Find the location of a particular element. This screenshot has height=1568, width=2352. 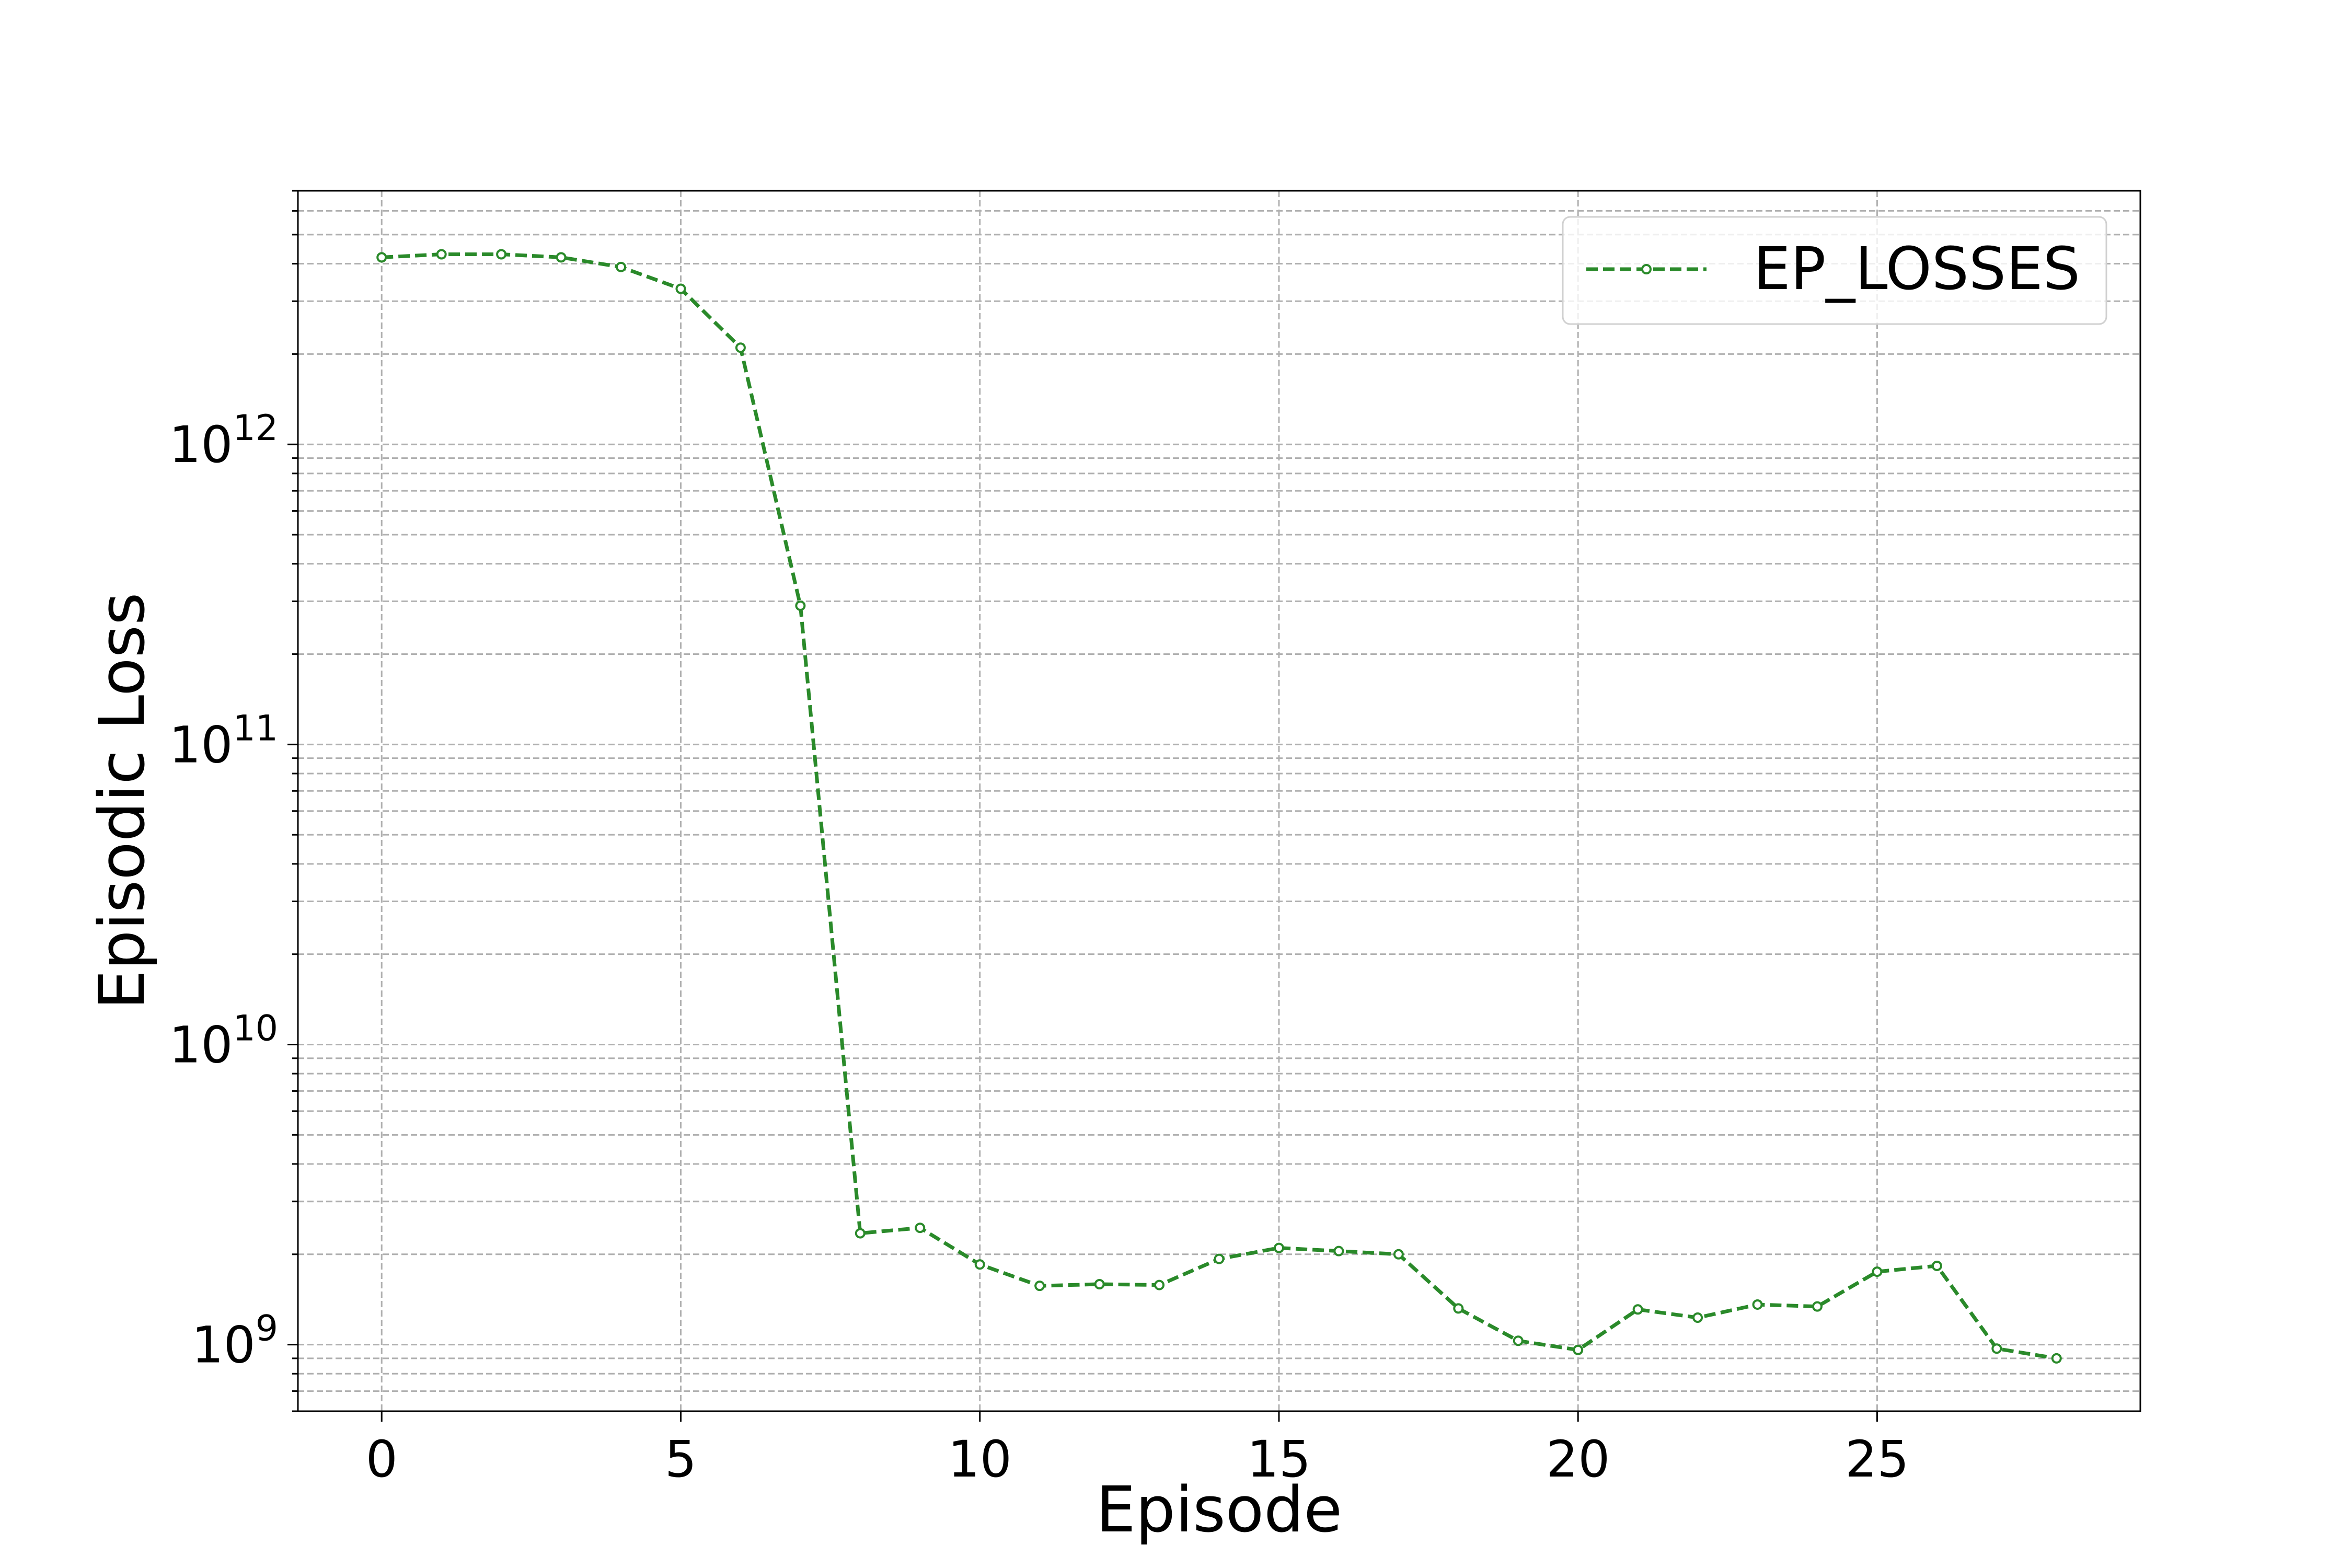

y-tick-label: 1012 is located at coordinates (223, 441).